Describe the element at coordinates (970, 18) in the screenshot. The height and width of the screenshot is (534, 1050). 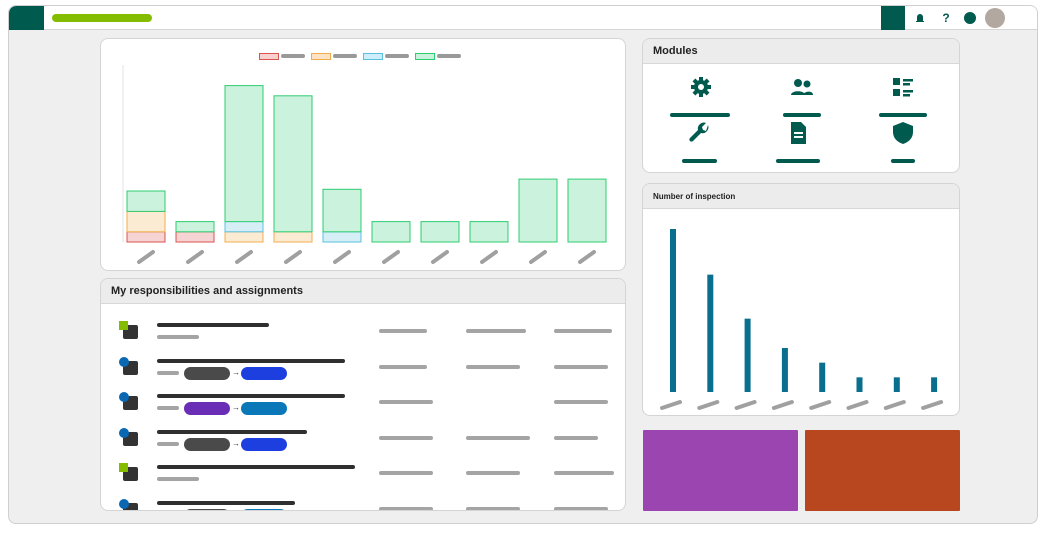
I see `status-dot-icon` at that location.